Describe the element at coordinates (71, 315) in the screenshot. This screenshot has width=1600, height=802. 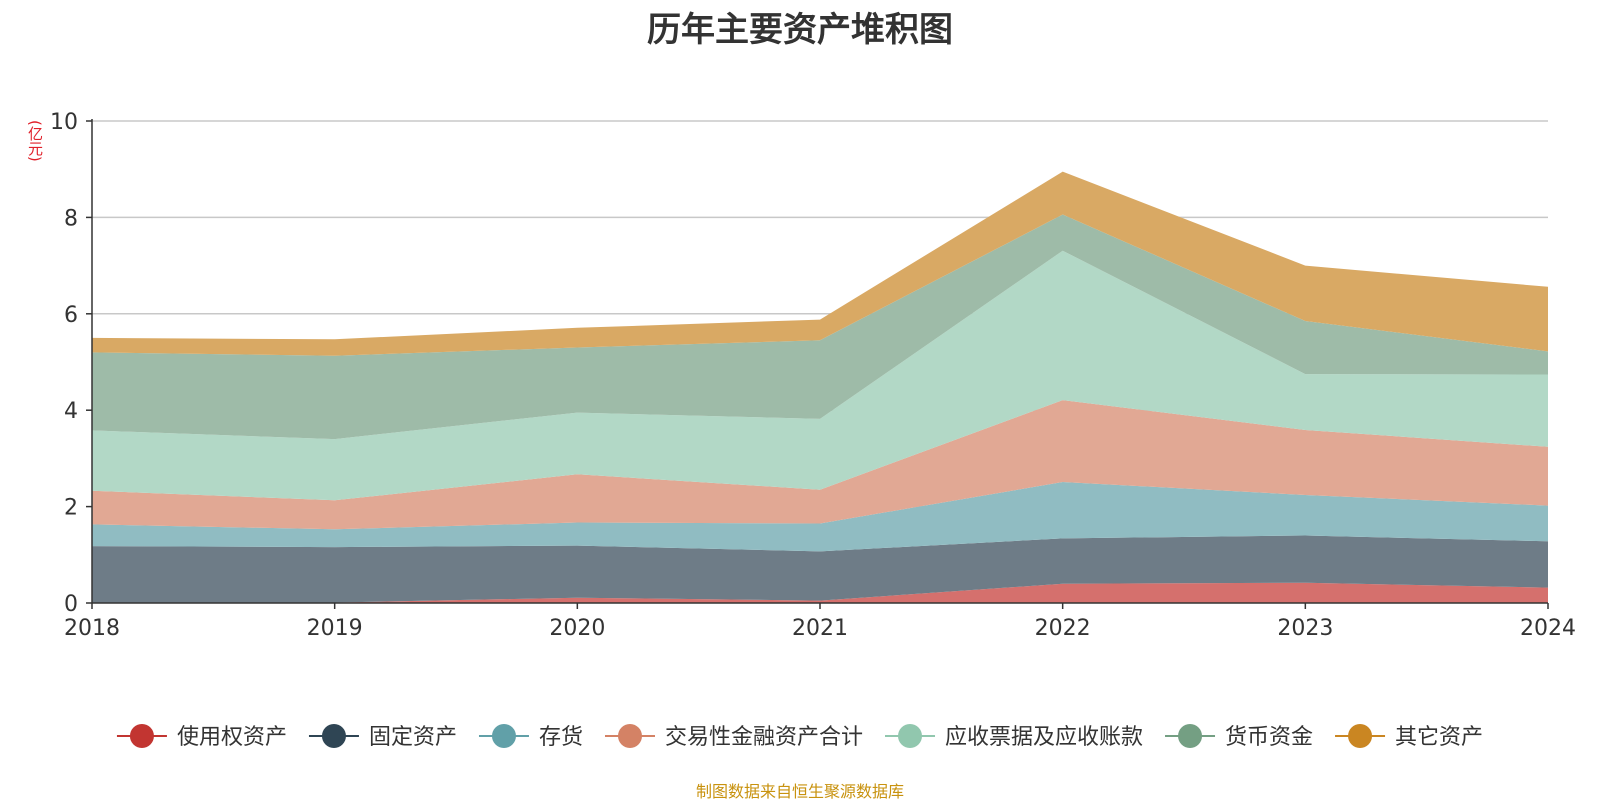
I see `y-tick-label-6: 6` at that location.